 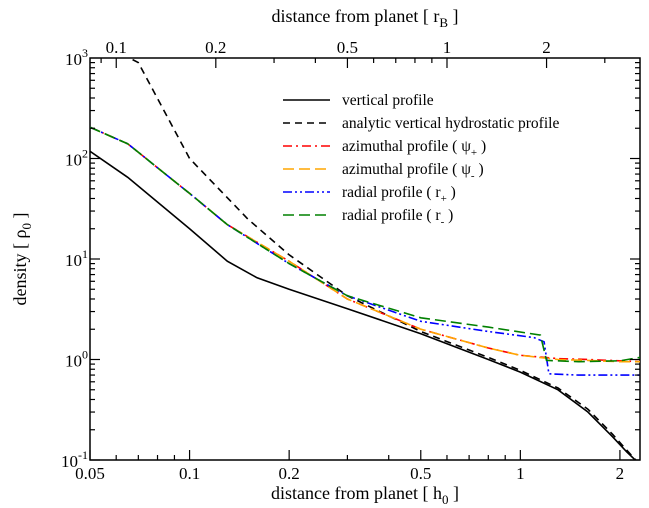 I want to click on x-tick-label: 0.2, so click(x=289, y=473).